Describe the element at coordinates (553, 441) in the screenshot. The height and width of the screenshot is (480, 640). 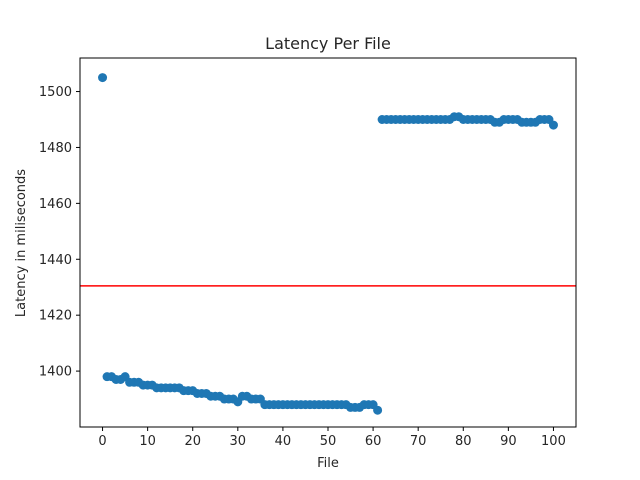
I see `x-tick-label: 100` at that location.